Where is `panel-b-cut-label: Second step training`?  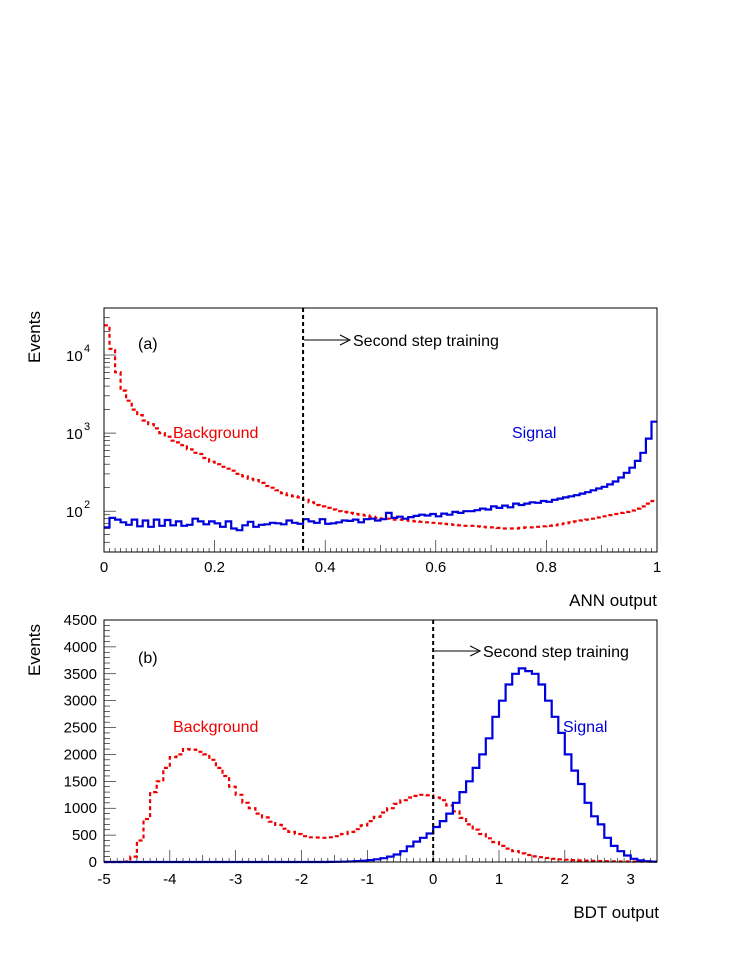
panel-b-cut-label: Second step training is located at coordinates (556, 652).